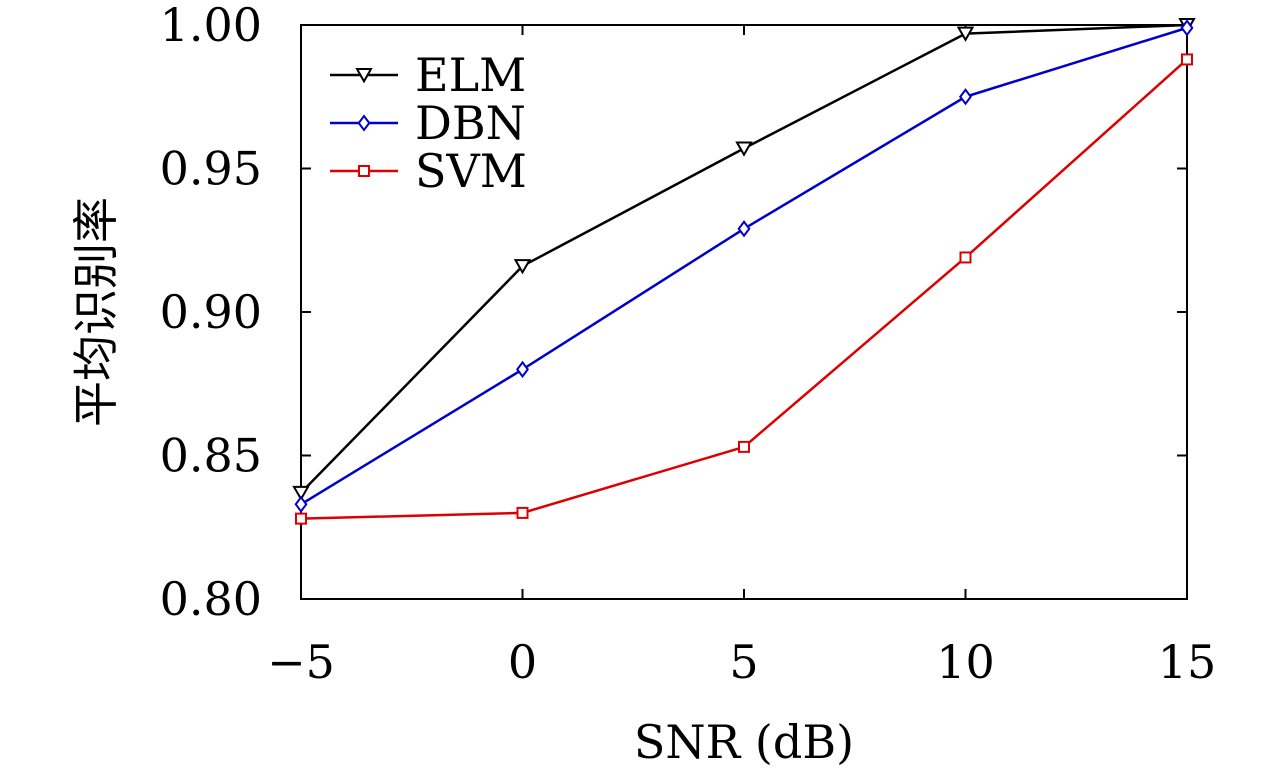  I want to click on x-tick-label: 10, so click(965, 662).